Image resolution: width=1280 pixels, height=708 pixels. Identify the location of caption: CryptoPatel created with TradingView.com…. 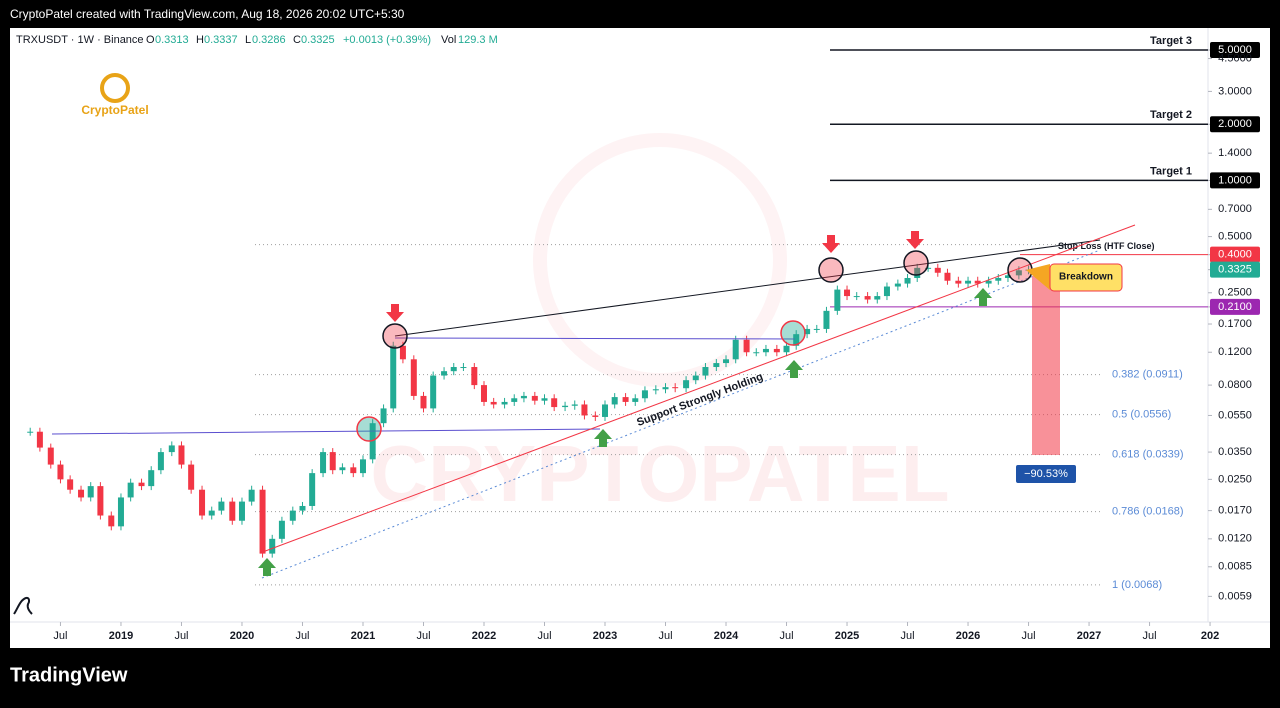
(207, 14).